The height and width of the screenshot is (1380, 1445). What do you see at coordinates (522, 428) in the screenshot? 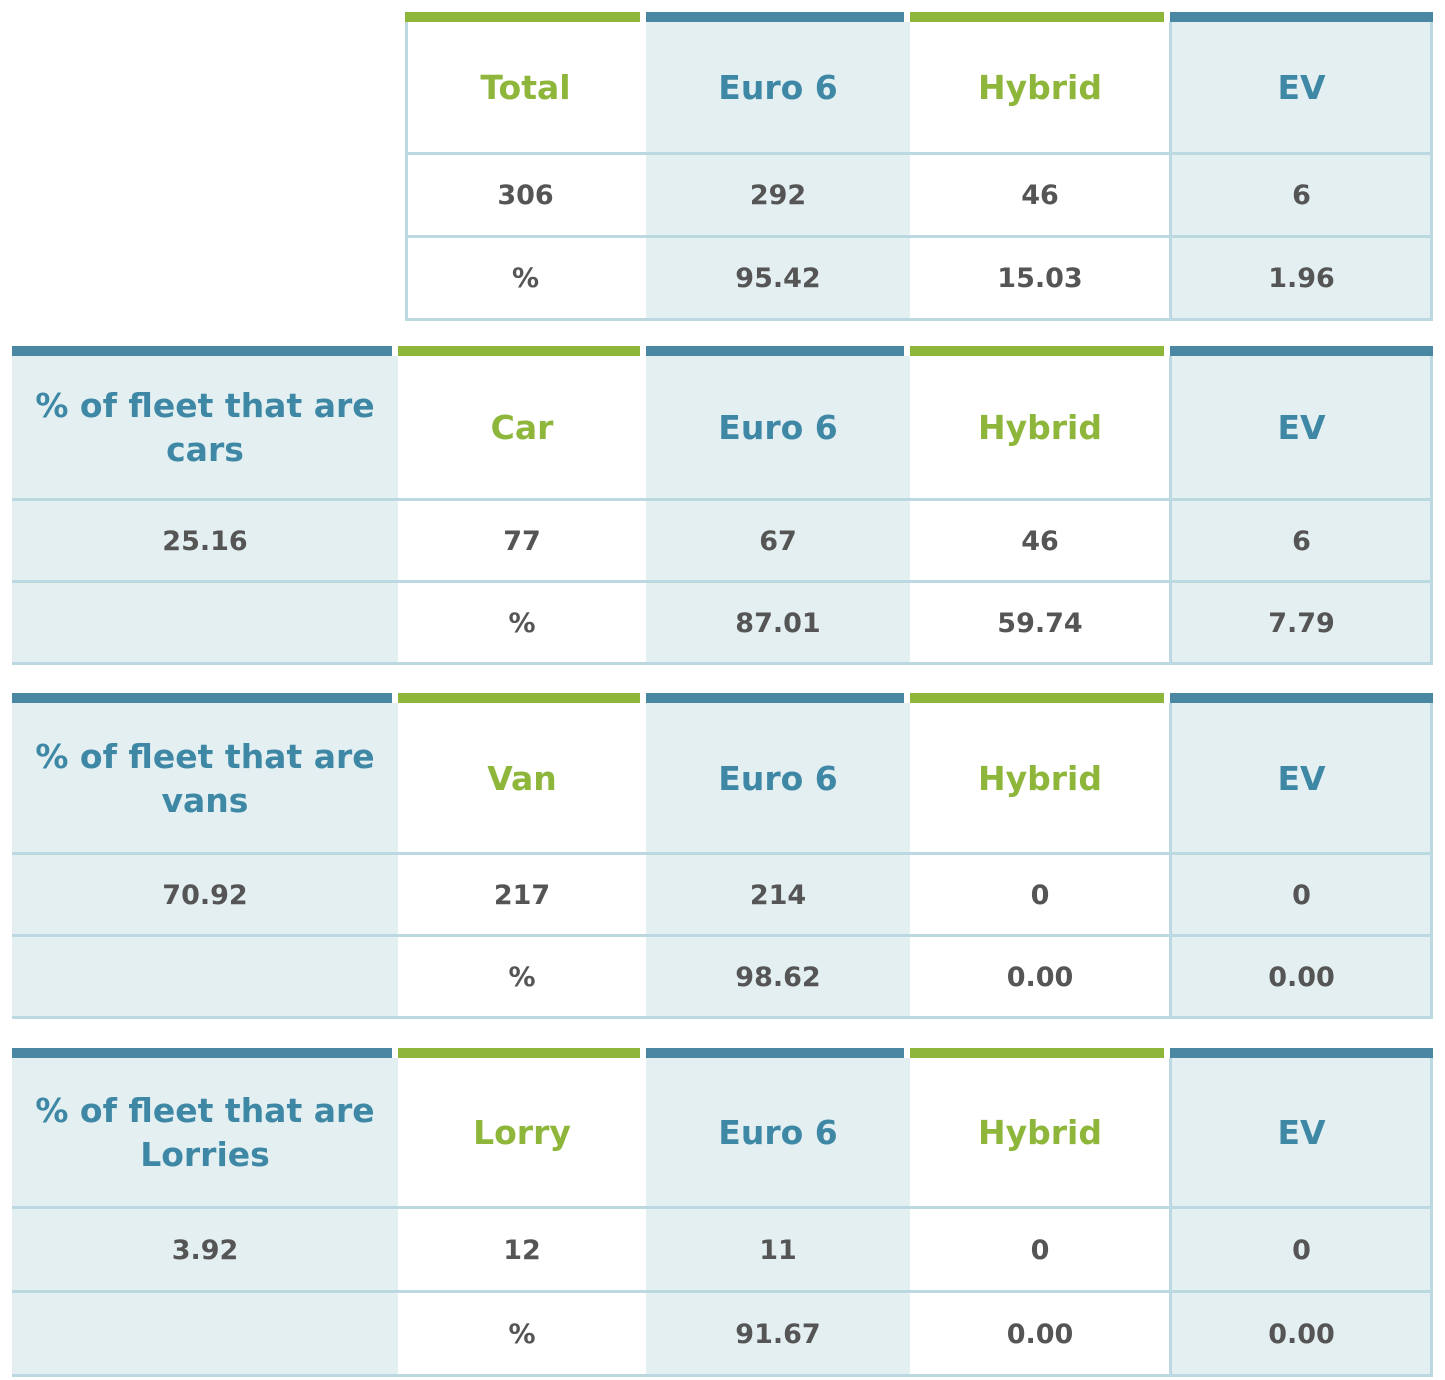
I see `column-header: Car` at bounding box center [522, 428].